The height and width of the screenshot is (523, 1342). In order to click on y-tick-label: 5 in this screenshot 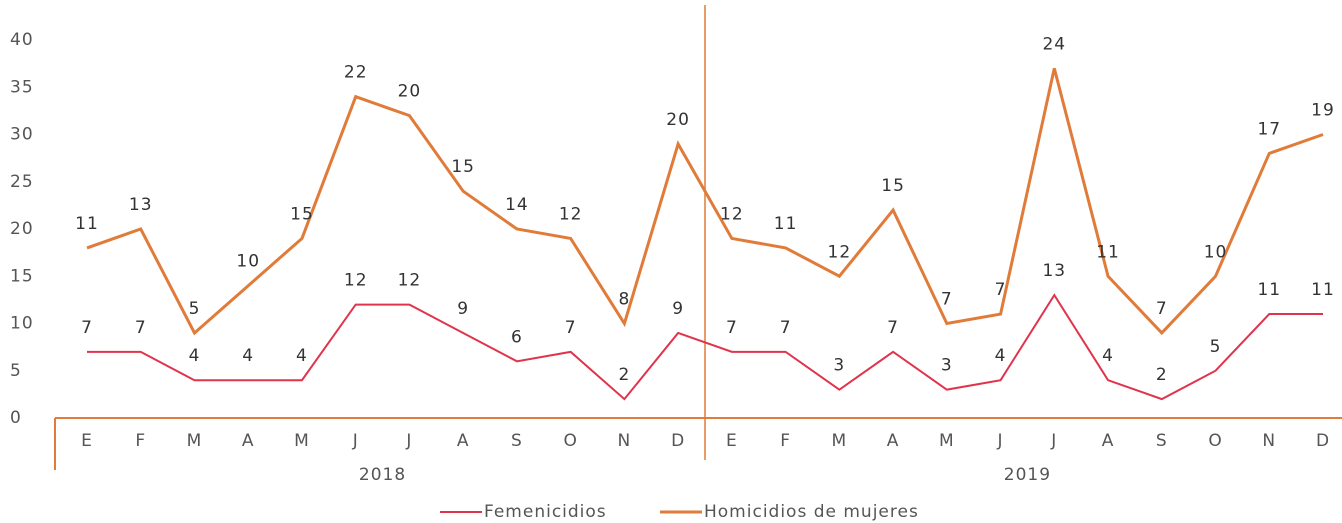, I will do `click(16, 371)`.